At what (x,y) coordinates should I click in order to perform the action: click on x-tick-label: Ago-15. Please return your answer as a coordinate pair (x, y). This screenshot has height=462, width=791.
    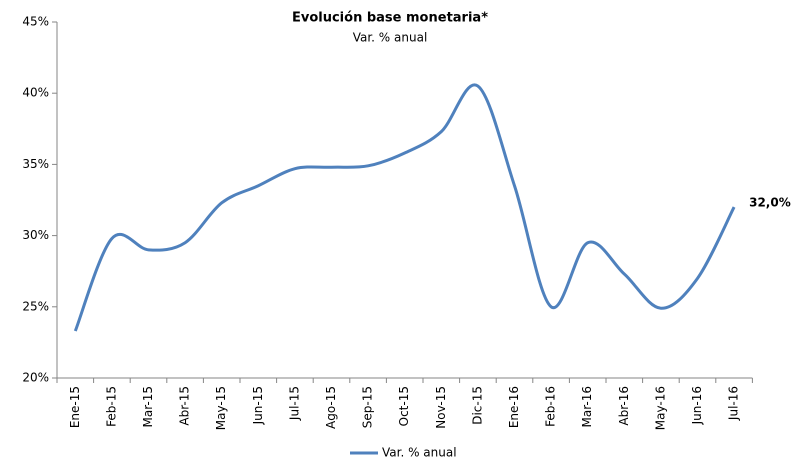
    Looking at the image, I should click on (331, 407).